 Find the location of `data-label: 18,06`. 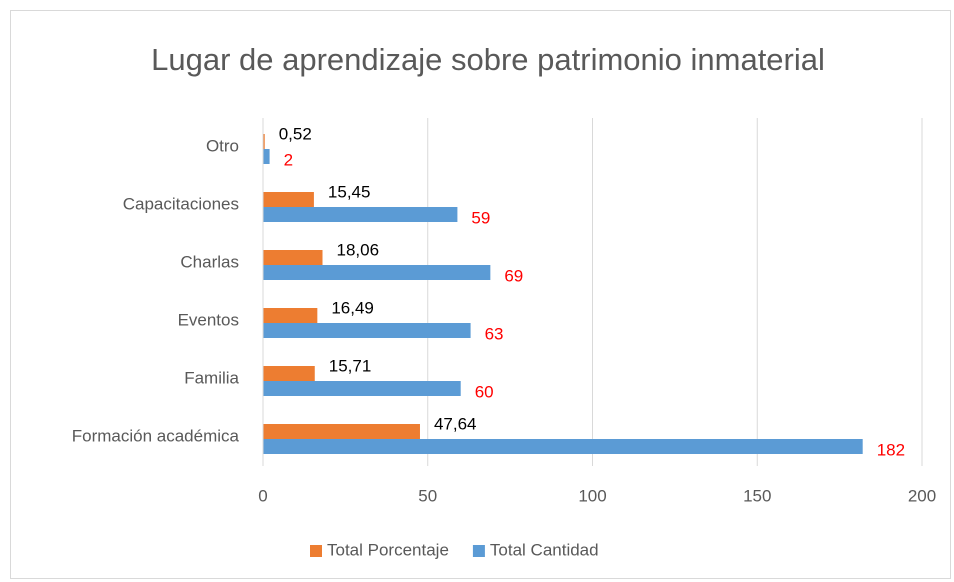

data-label: 18,06 is located at coordinates (358, 249).